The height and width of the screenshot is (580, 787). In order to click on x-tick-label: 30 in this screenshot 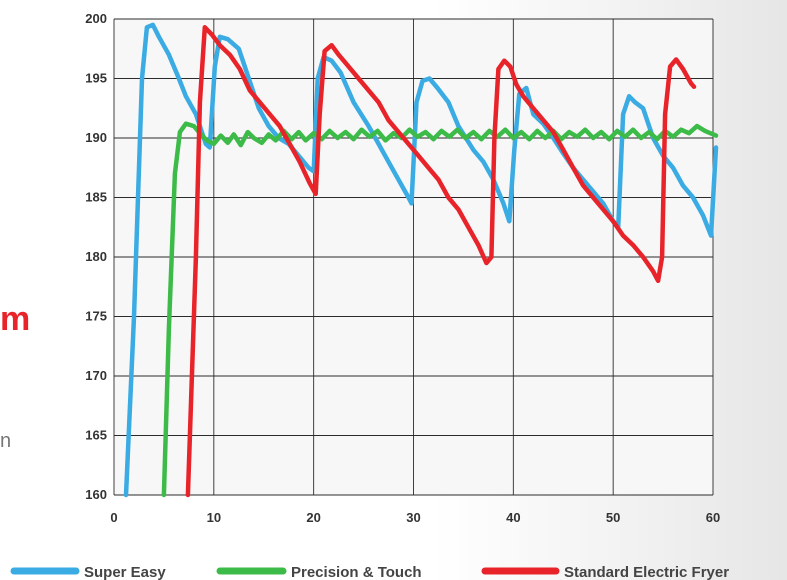, I will do `click(413, 517)`.